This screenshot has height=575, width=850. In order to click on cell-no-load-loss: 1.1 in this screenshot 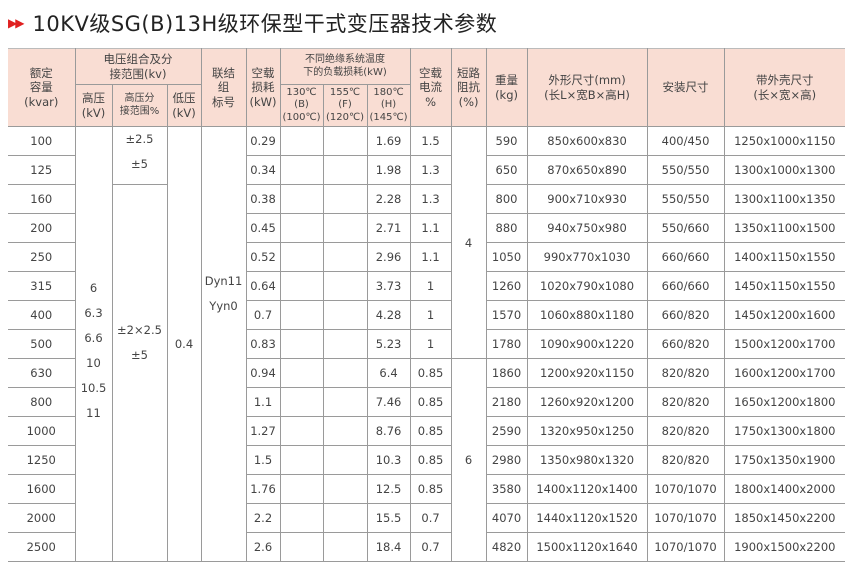, I will do `click(263, 402)`.